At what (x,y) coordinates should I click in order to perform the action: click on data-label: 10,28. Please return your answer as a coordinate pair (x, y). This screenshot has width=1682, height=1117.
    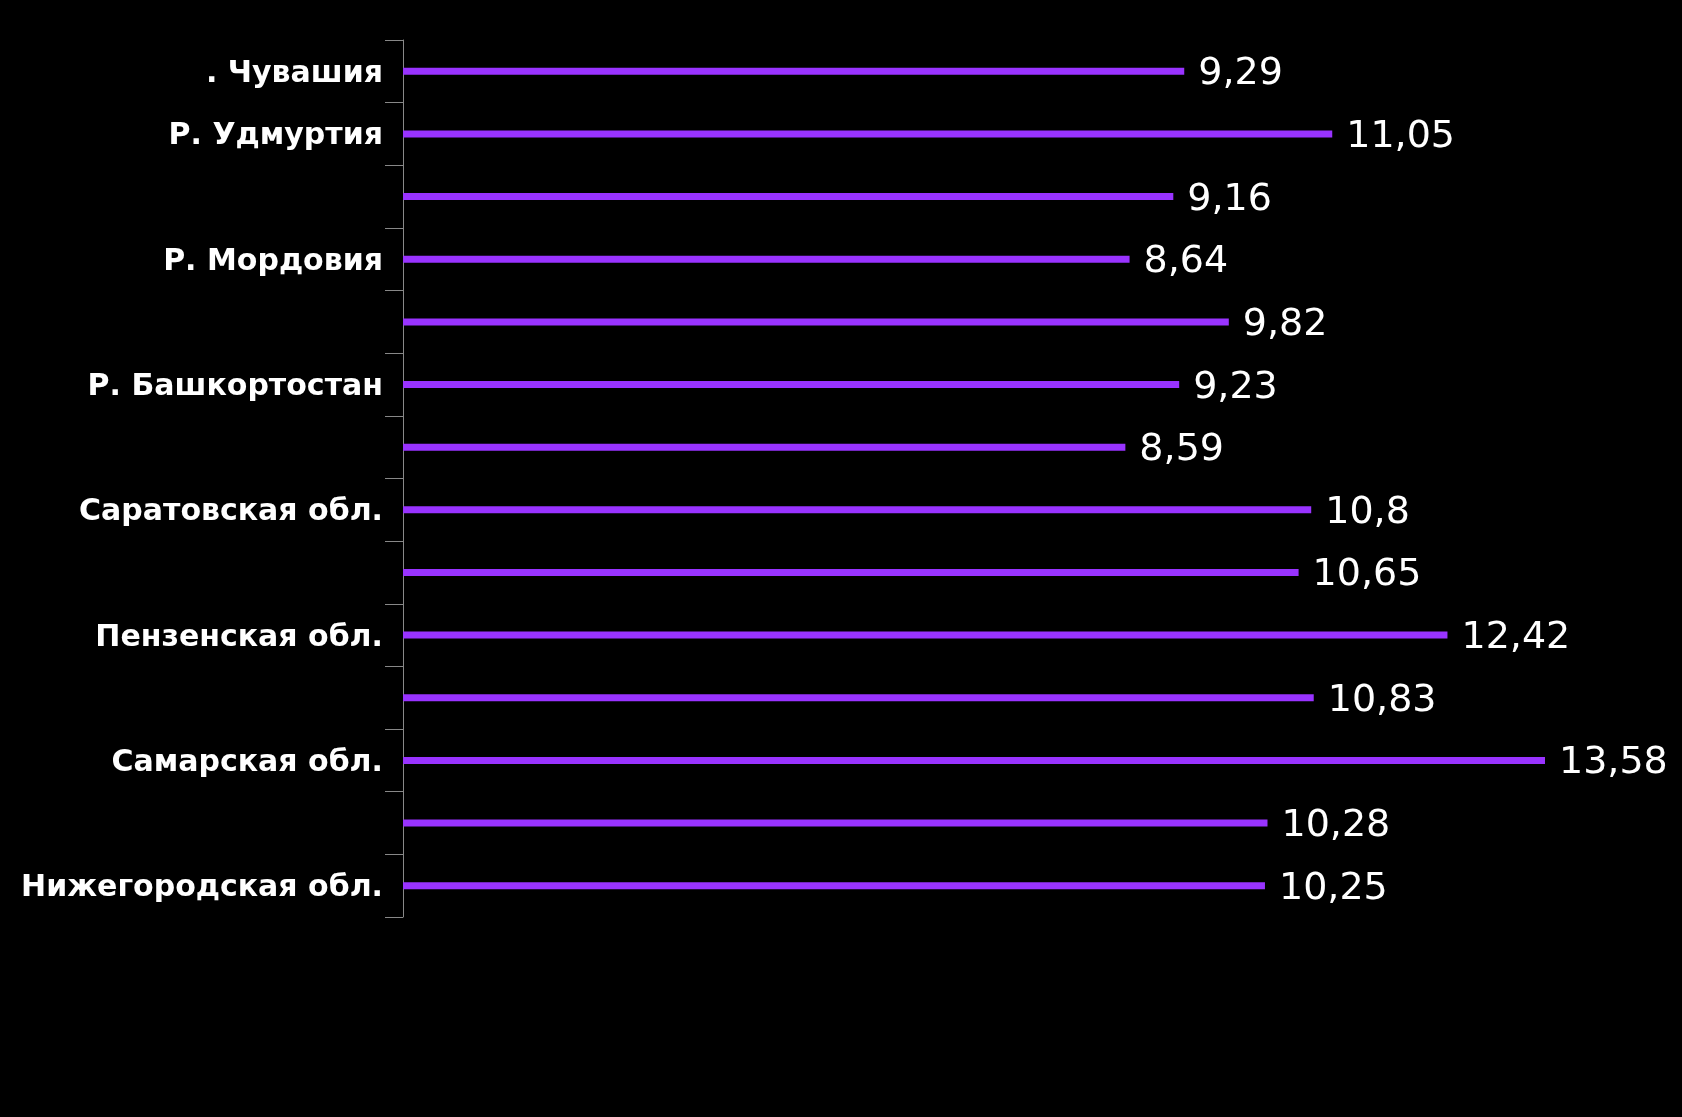
    Looking at the image, I should click on (1336, 823).